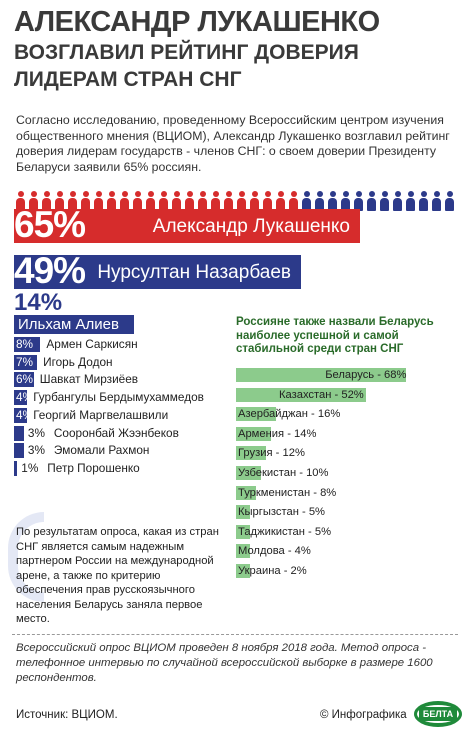 The image size is (470, 737). Describe the element at coordinates (235, 201) in the screenshot. I see `people-icons-row` at that location.